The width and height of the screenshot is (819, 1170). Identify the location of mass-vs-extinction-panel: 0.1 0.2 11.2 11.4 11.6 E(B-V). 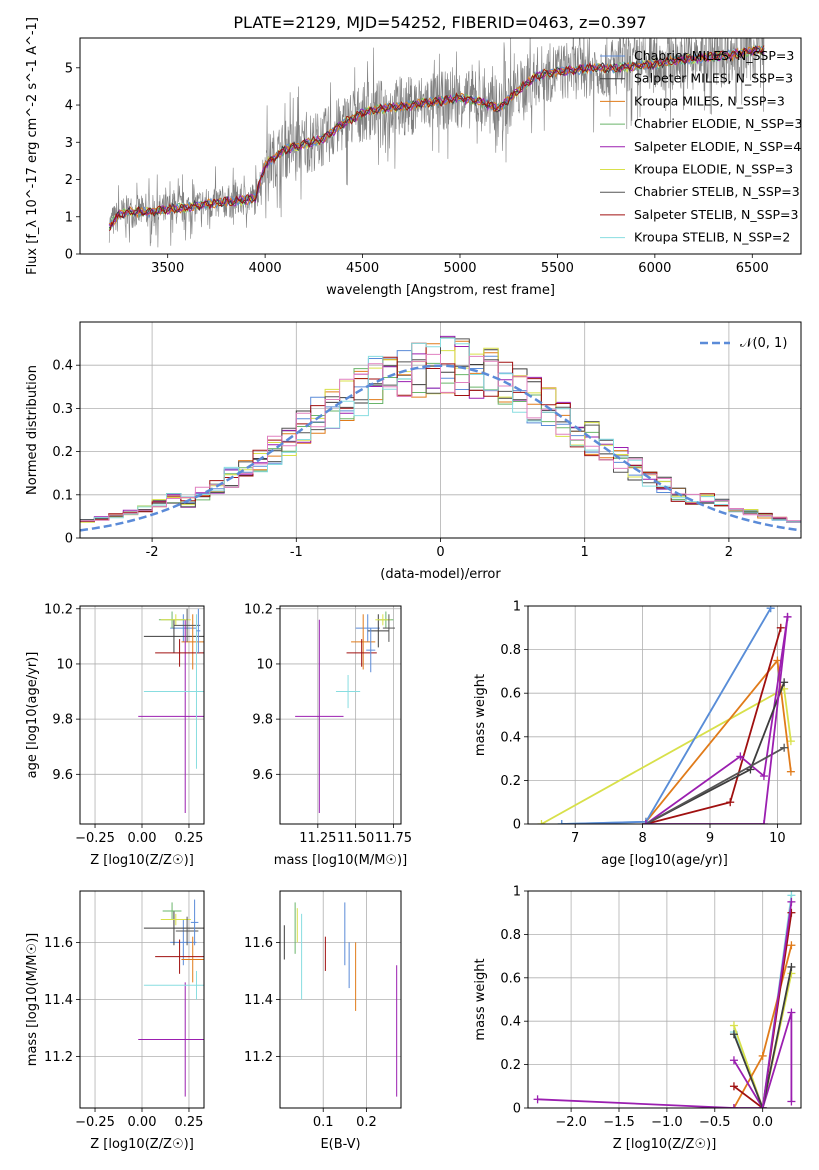
(323, 1021).